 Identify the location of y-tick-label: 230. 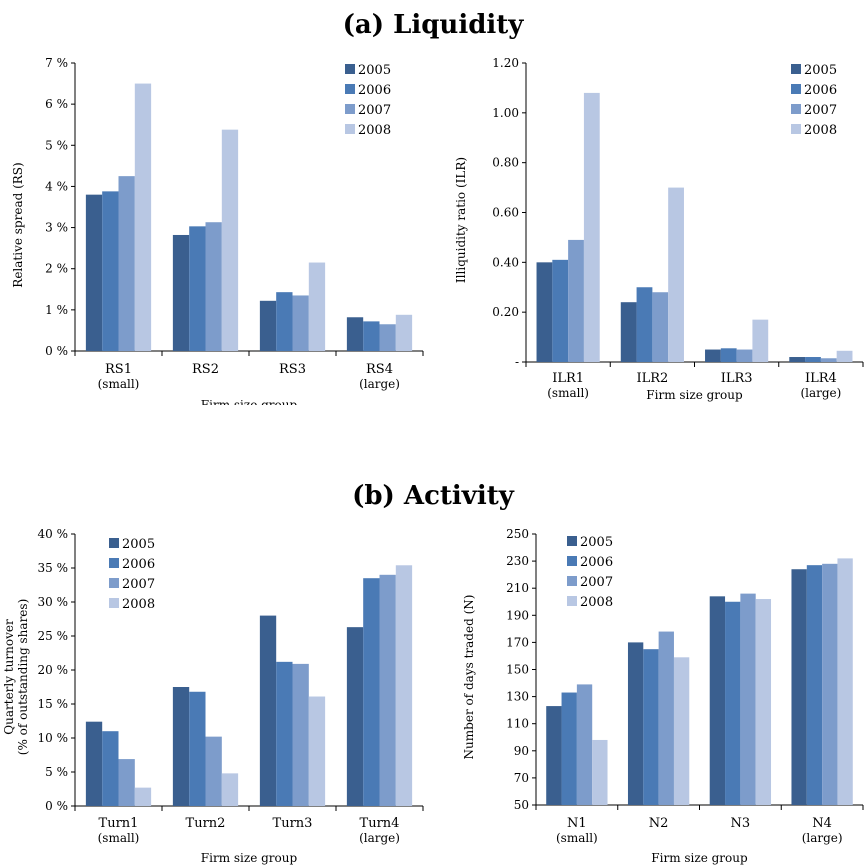
(517, 561).